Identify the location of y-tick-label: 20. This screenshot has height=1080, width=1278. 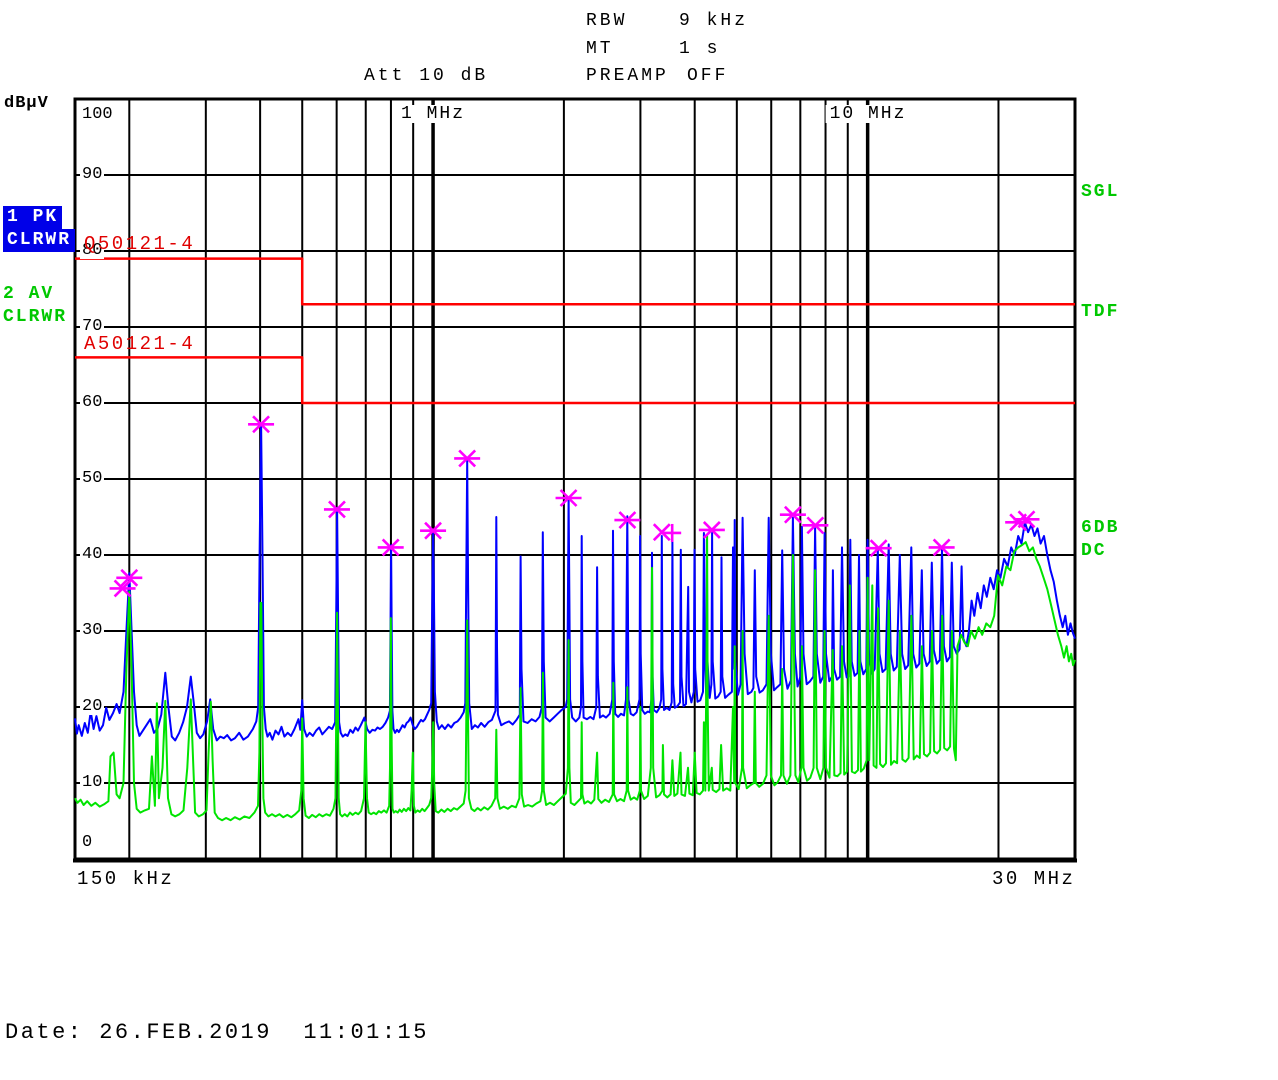
(92, 706).